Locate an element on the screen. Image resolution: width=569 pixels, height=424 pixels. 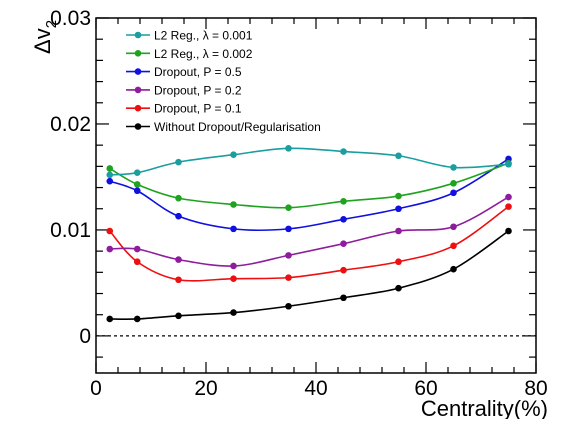
legend-entry: Without Dropout/Regularisation is located at coordinates (223, 127).